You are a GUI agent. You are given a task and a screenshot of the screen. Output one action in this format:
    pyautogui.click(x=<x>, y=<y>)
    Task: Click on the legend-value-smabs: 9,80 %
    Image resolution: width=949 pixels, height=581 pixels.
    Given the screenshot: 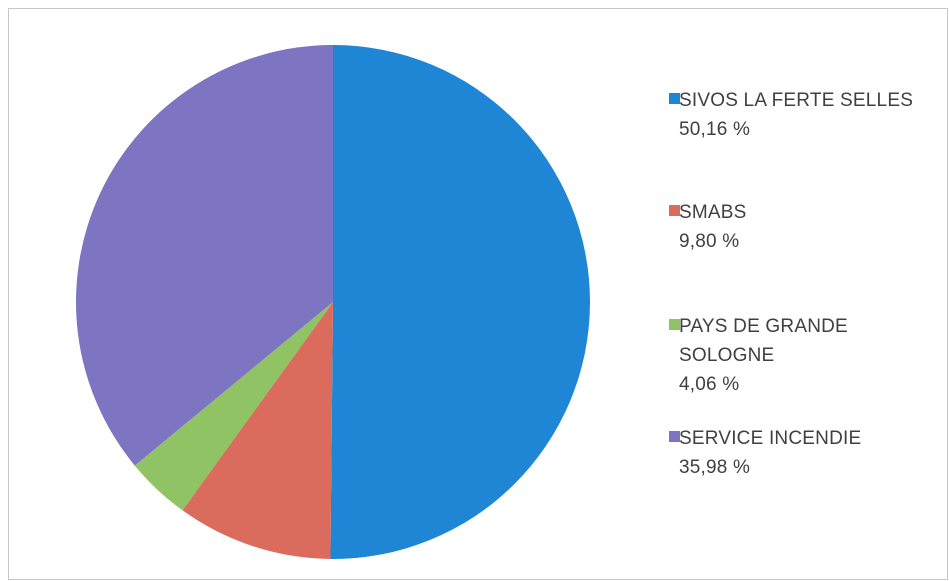 What is the action you would take?
    pyautogui.click(x=709, y=241)
    